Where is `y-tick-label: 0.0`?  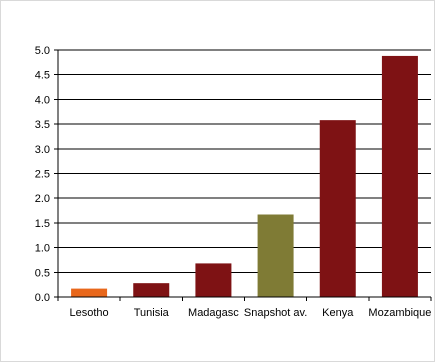 y-tick-label: 0.0 is located at coordinates (42, 298).